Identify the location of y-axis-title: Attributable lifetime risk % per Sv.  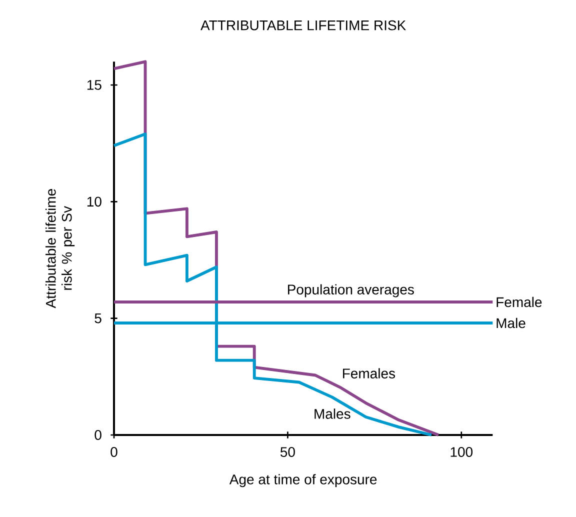
(60, 248).